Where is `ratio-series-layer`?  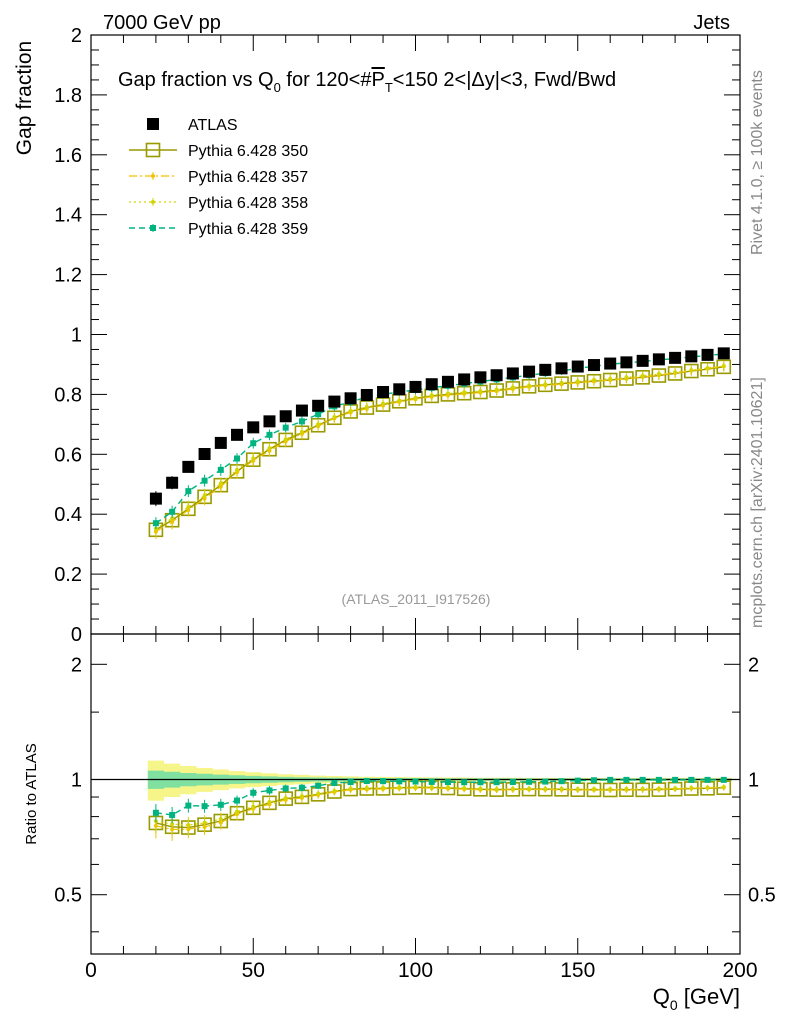 ratio-series-layer is located at coordinates (440, 808).